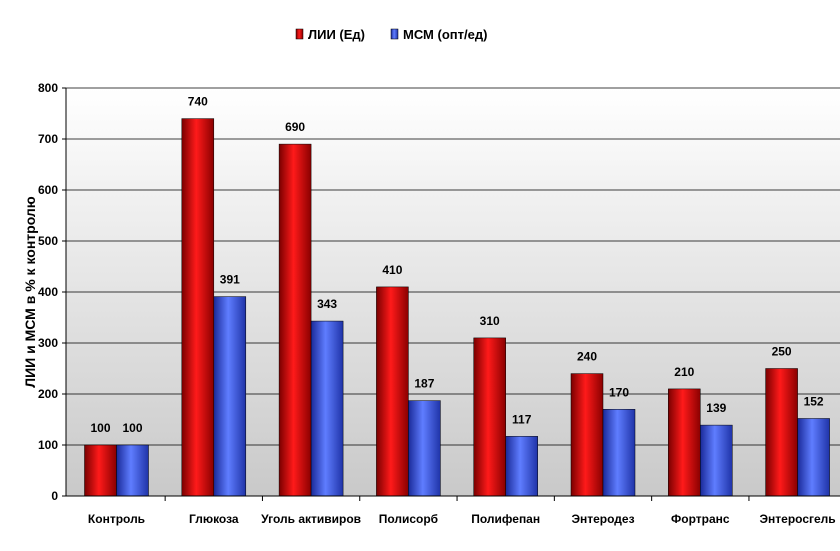  I want to click on x-tick-label: Фортранс, so click(700, 519).